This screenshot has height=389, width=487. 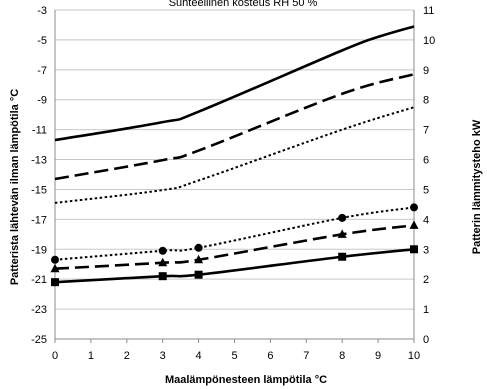 I want to click on y-right-tick-label: 7, so click(x=426, y=131).